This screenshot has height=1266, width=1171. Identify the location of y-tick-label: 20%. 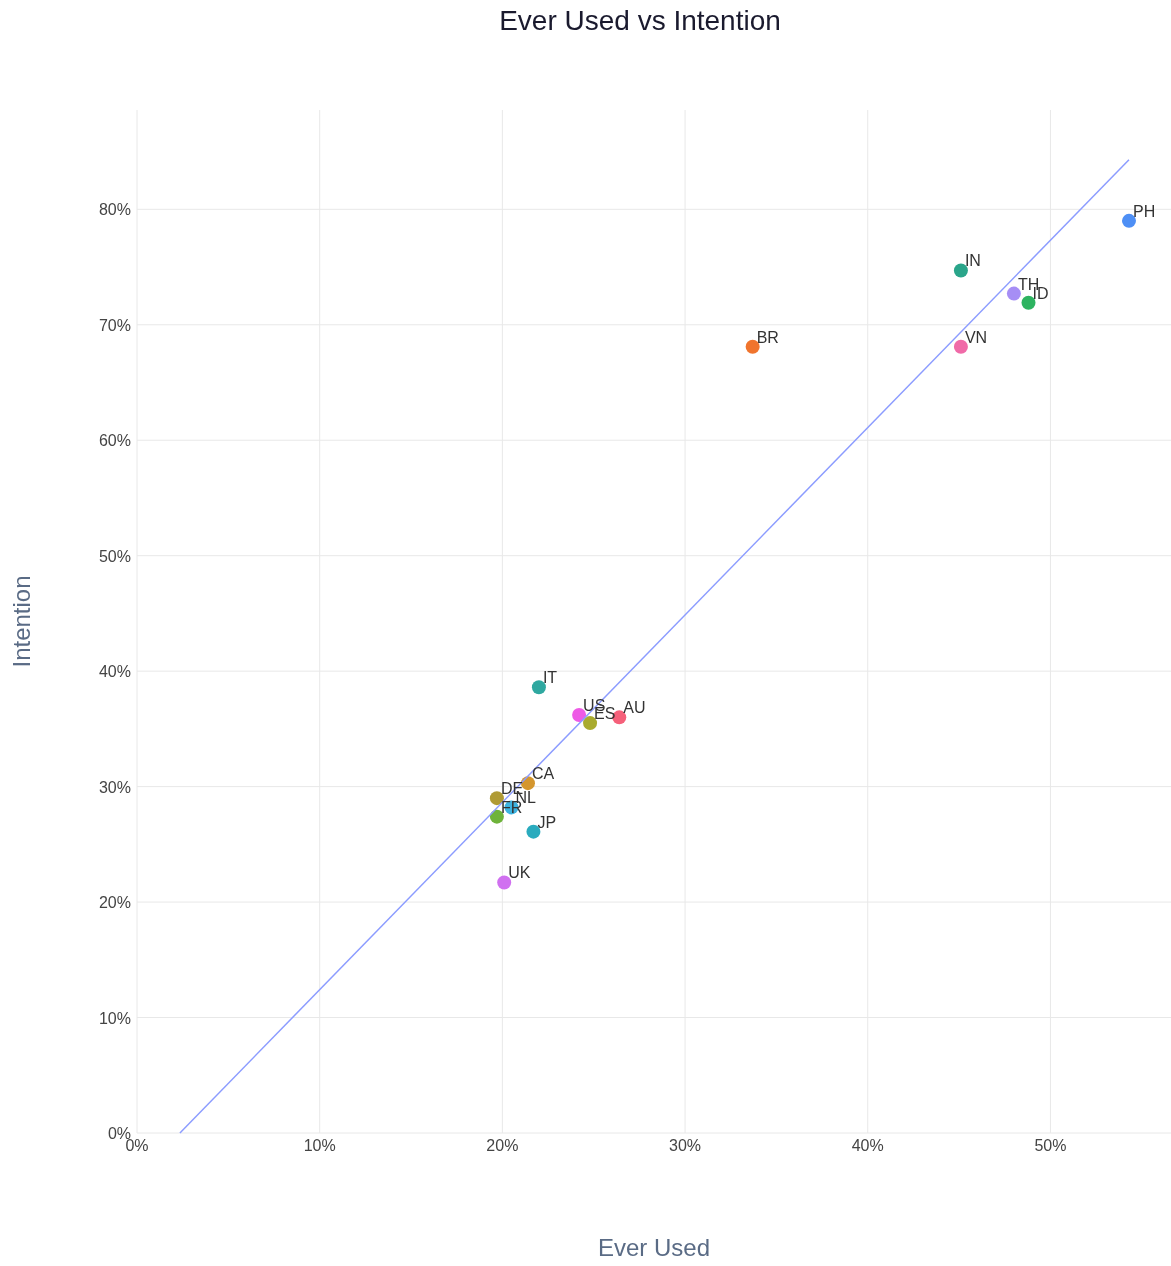
(114, 903).